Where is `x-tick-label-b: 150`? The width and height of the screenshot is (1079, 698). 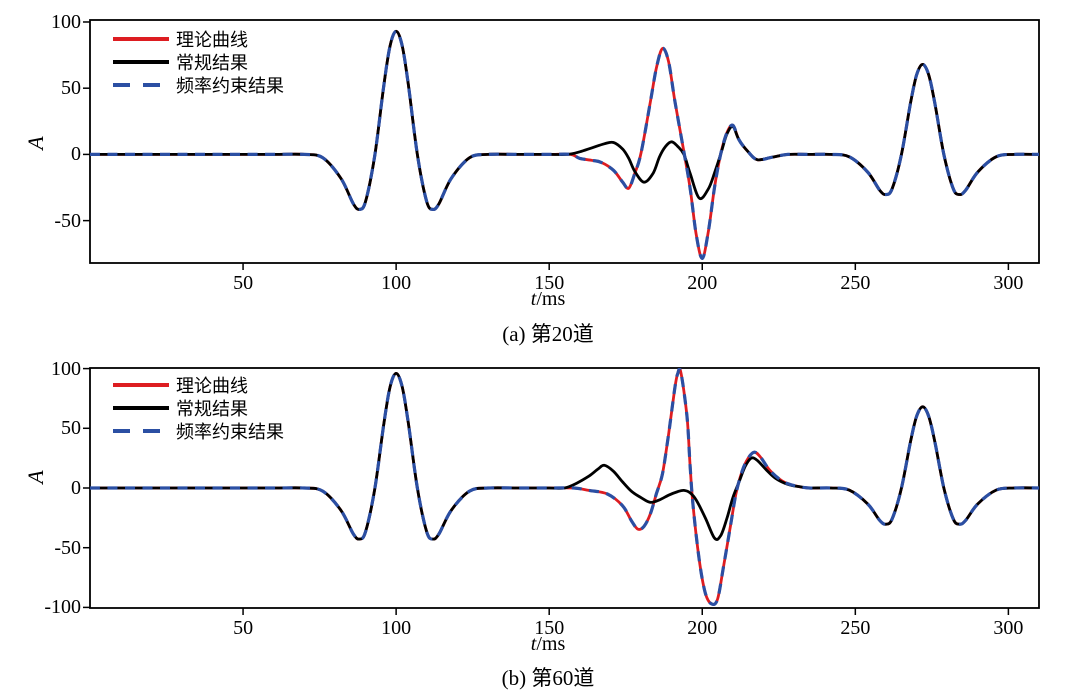
x-tick-label-b: 150 is located at coordinates (549, 628).